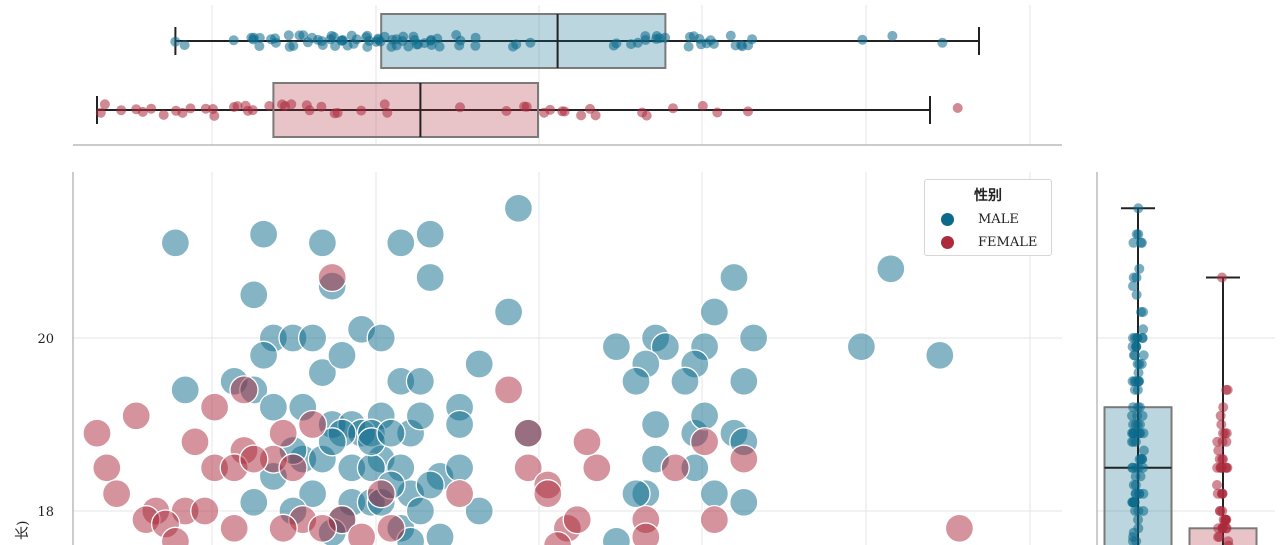 The image size is (1280, 545). Describe the element at coordinates (998, 219) in the screenshot. I see `legend-label-male: MALE` at that location.